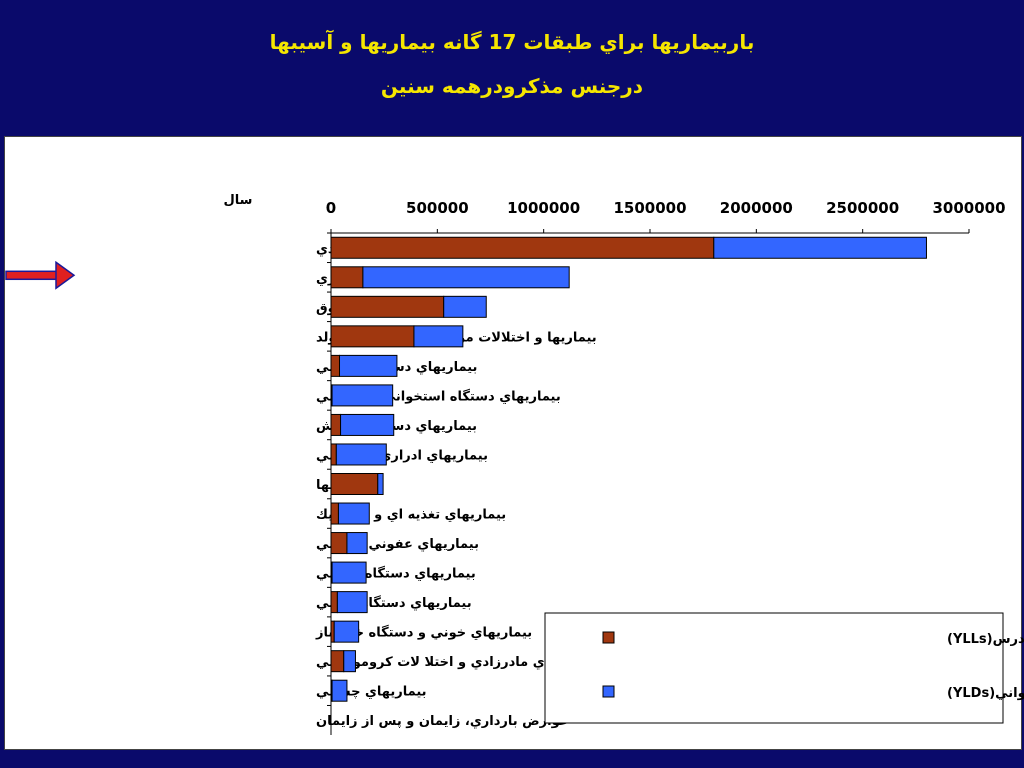 The image size is (1024, 768). What do you see at coordinates (437, 208) in the screenshot?
I see `x-tick-label: 500000` at bounding box center [437, 208].